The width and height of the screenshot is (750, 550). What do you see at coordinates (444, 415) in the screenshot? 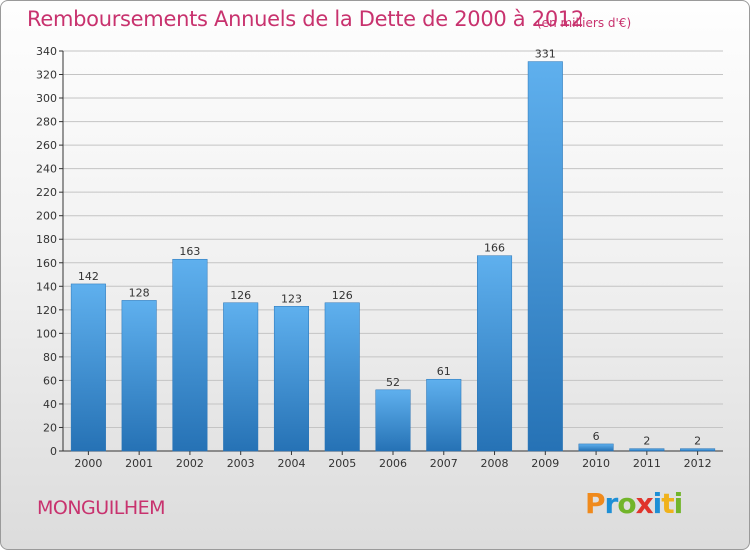
I see `bar-2007` at bounding box center [444, 415].